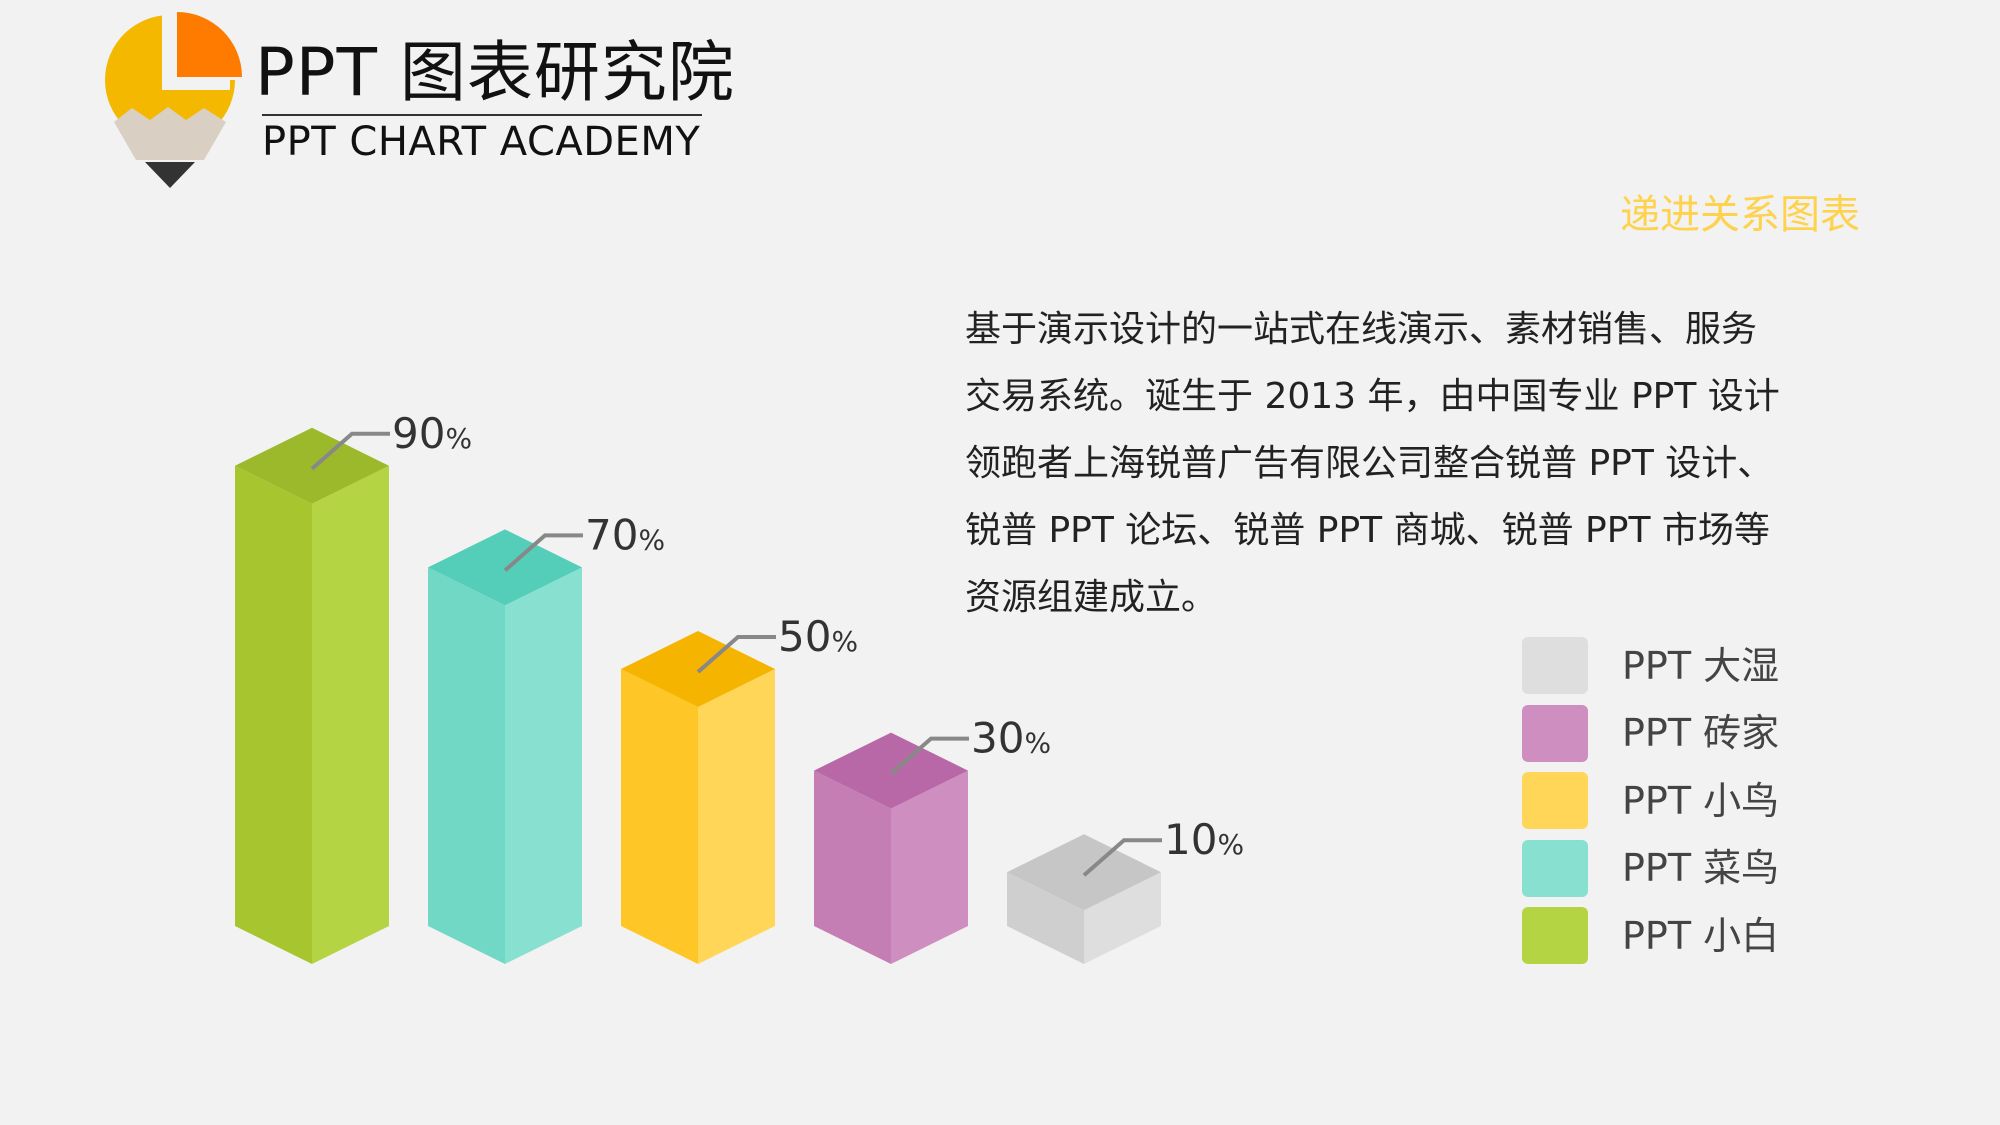 The image size is (2000, 1125). What do you see at coordinates (1701, 665) in the screenshot?
I see `legend-label: PPT 大湿` at bounding box center [1701, 665].